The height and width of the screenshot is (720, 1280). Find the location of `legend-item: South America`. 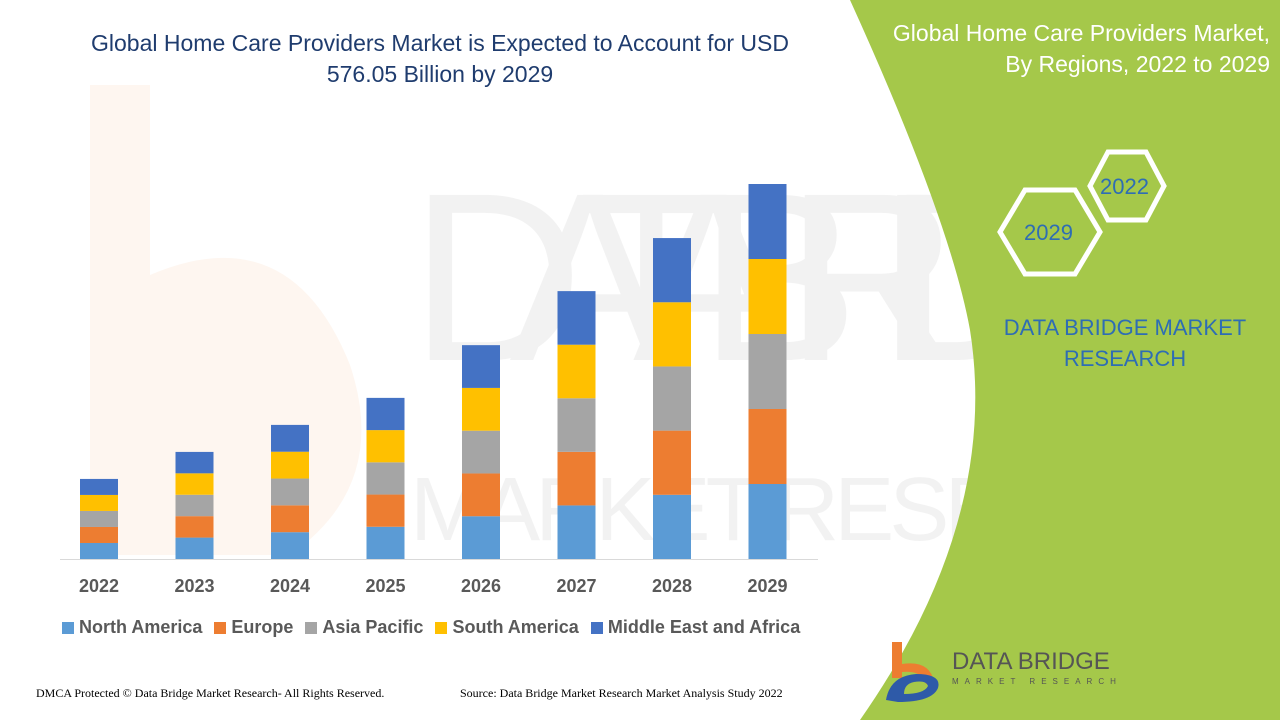

legend-item: South America is located at coordinates (507, 627).